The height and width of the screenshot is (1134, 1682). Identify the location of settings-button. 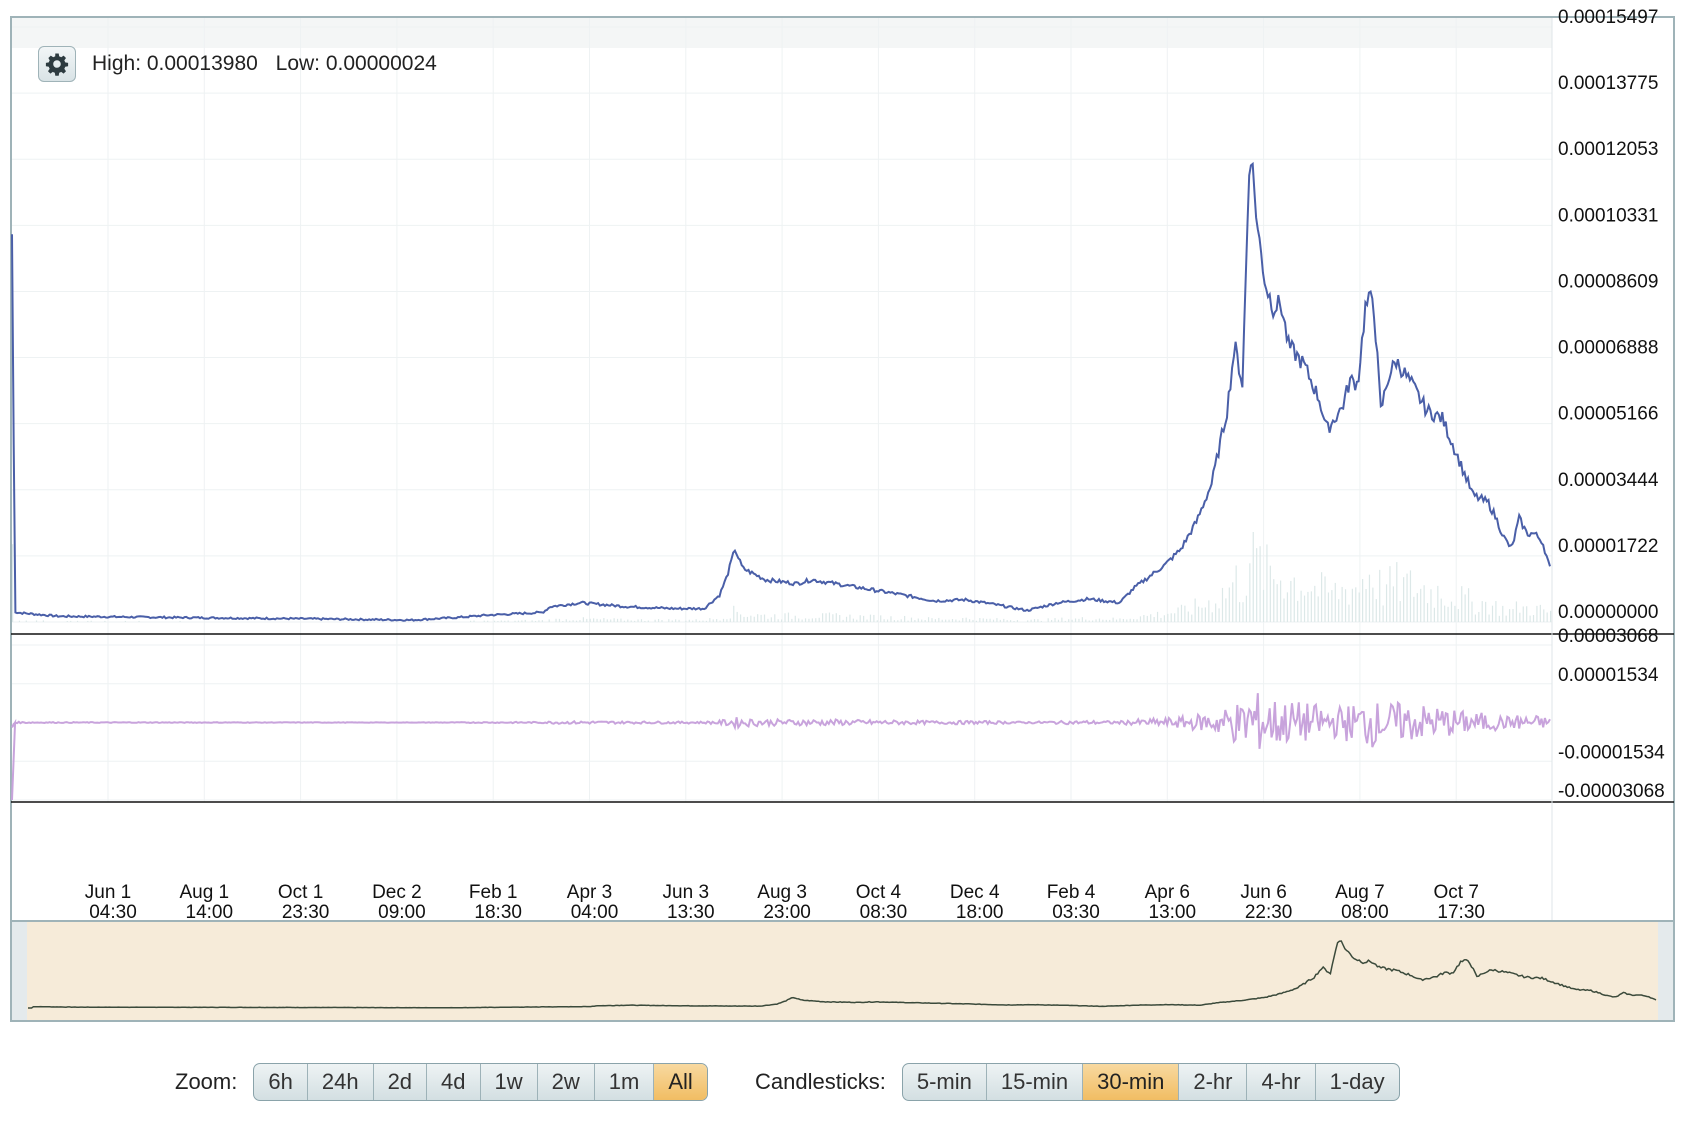
(57, 64).